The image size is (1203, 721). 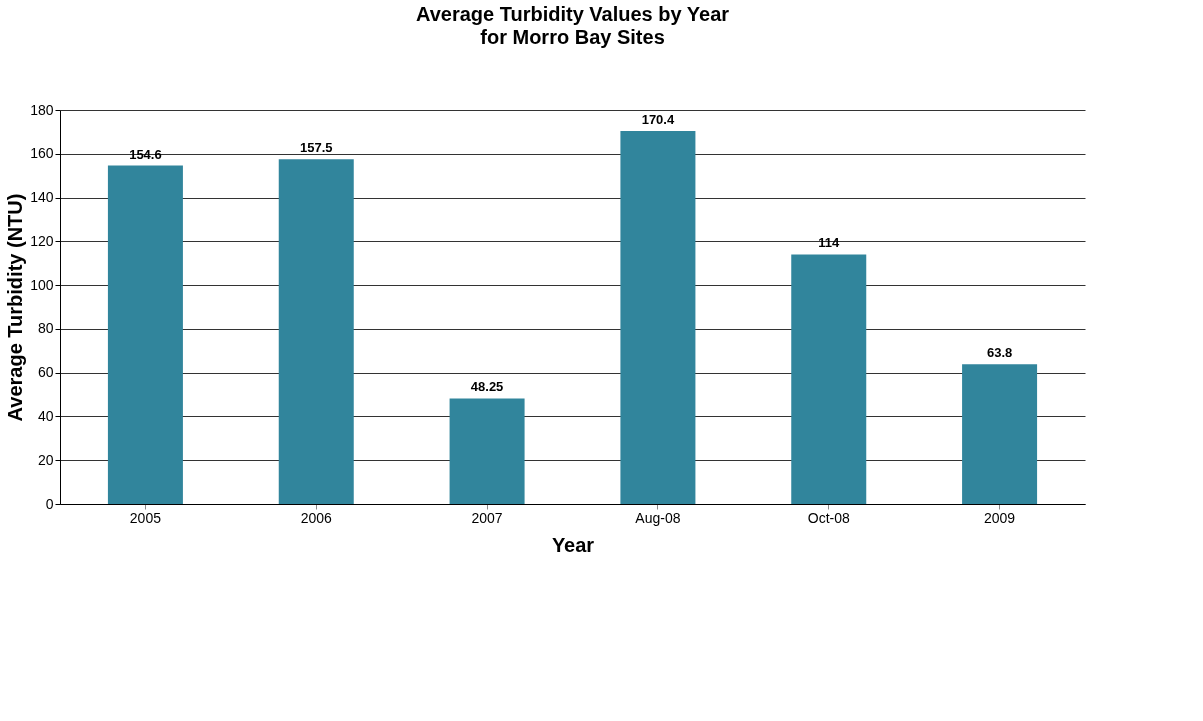 What do you see at coordinates (658, 517) in the screenshot?
I see `x-tick-label: Aug-08` at bounding box center [658, 517].